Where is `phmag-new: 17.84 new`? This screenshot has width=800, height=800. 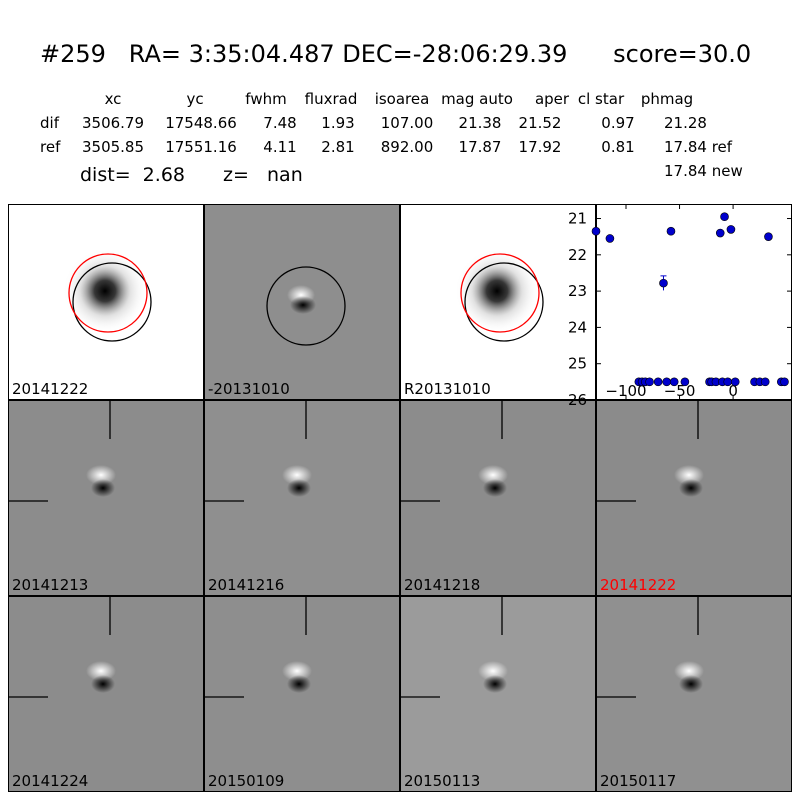
phmag-new: 17.84 new is located at coordinates (703, 171).